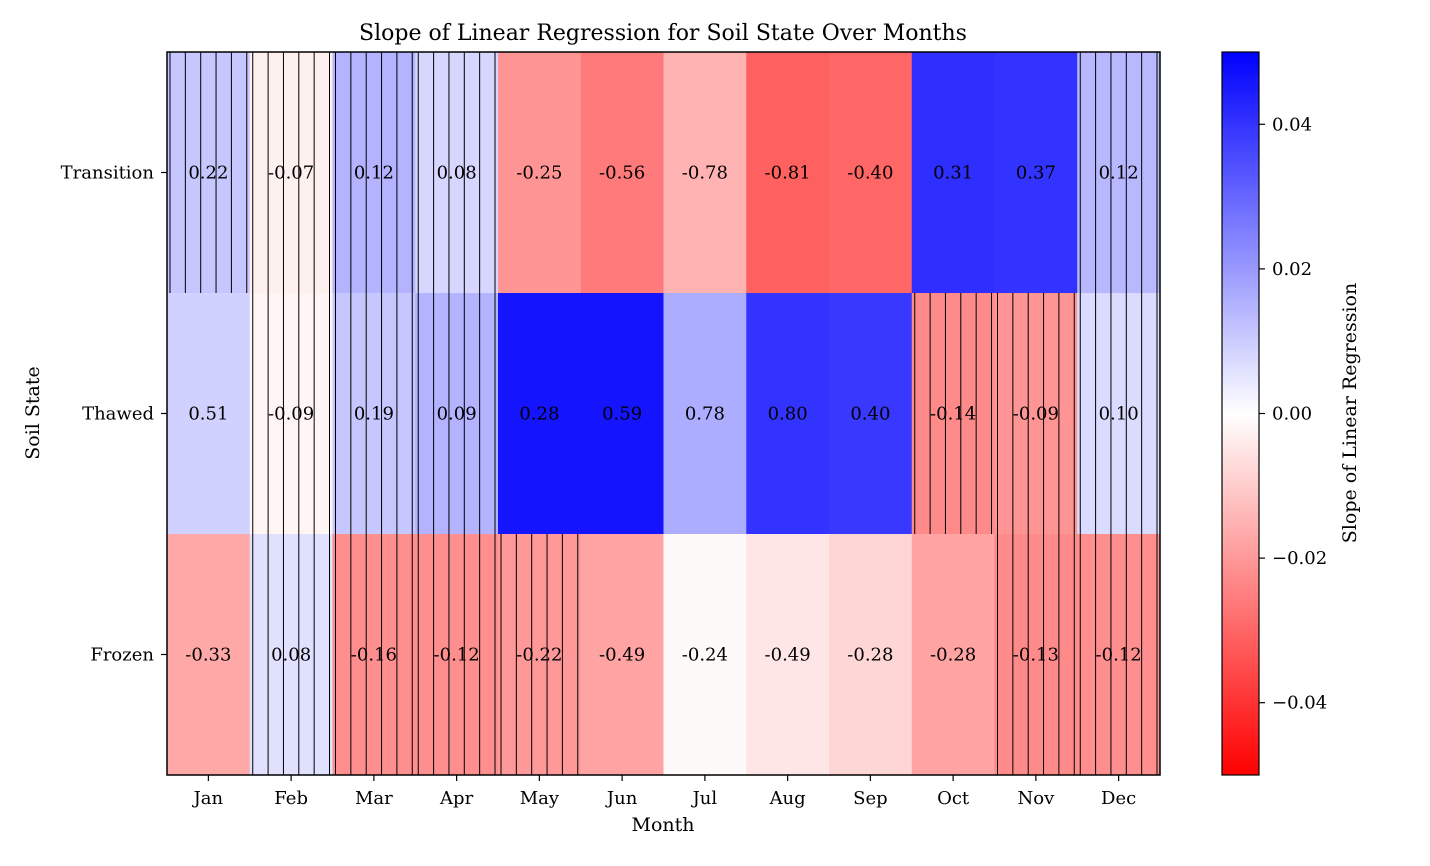  I want to click on hatch-thawed-dec, so click(1118, 413).